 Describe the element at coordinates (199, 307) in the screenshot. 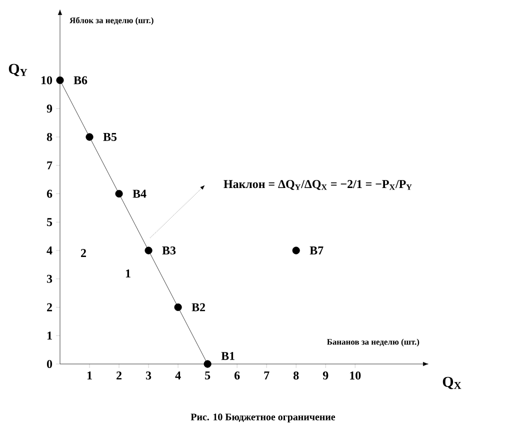

I see `annotation: B2` at that location.